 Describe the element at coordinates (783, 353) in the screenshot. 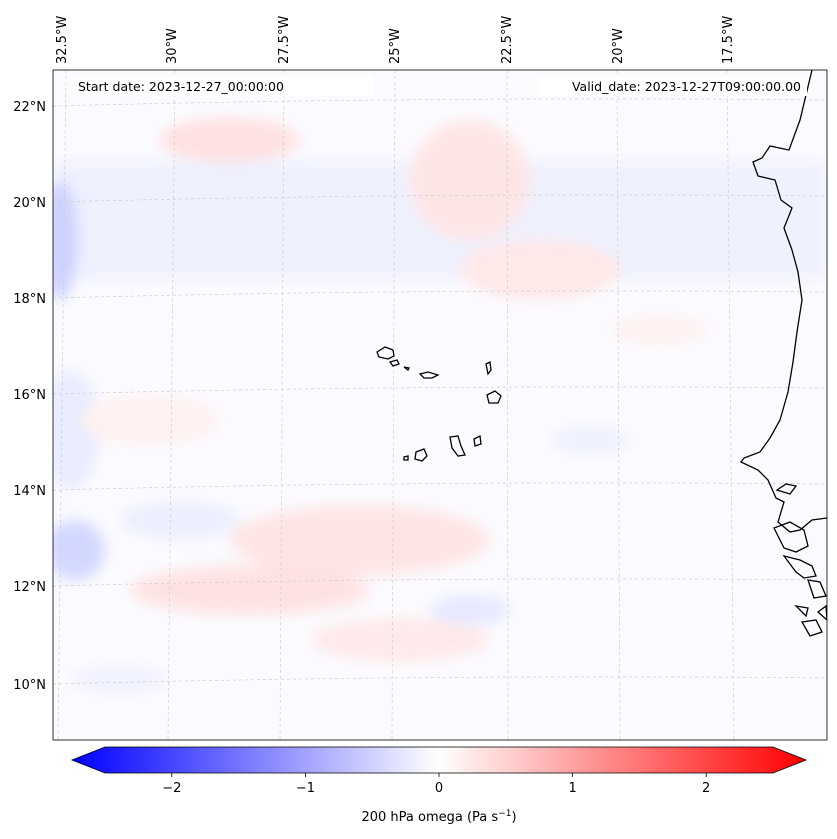

I see `west-africa-coastline` at that location.